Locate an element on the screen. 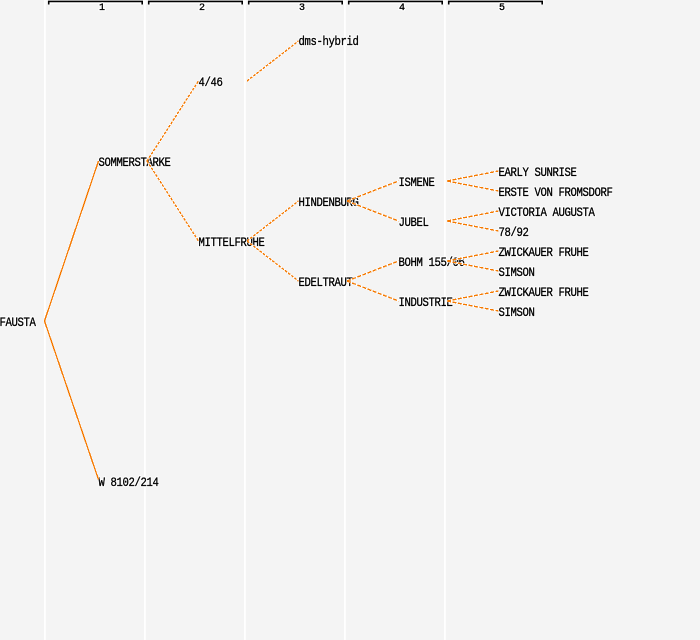  svg-text: FAUSTA is located at coordinates (18, 322).